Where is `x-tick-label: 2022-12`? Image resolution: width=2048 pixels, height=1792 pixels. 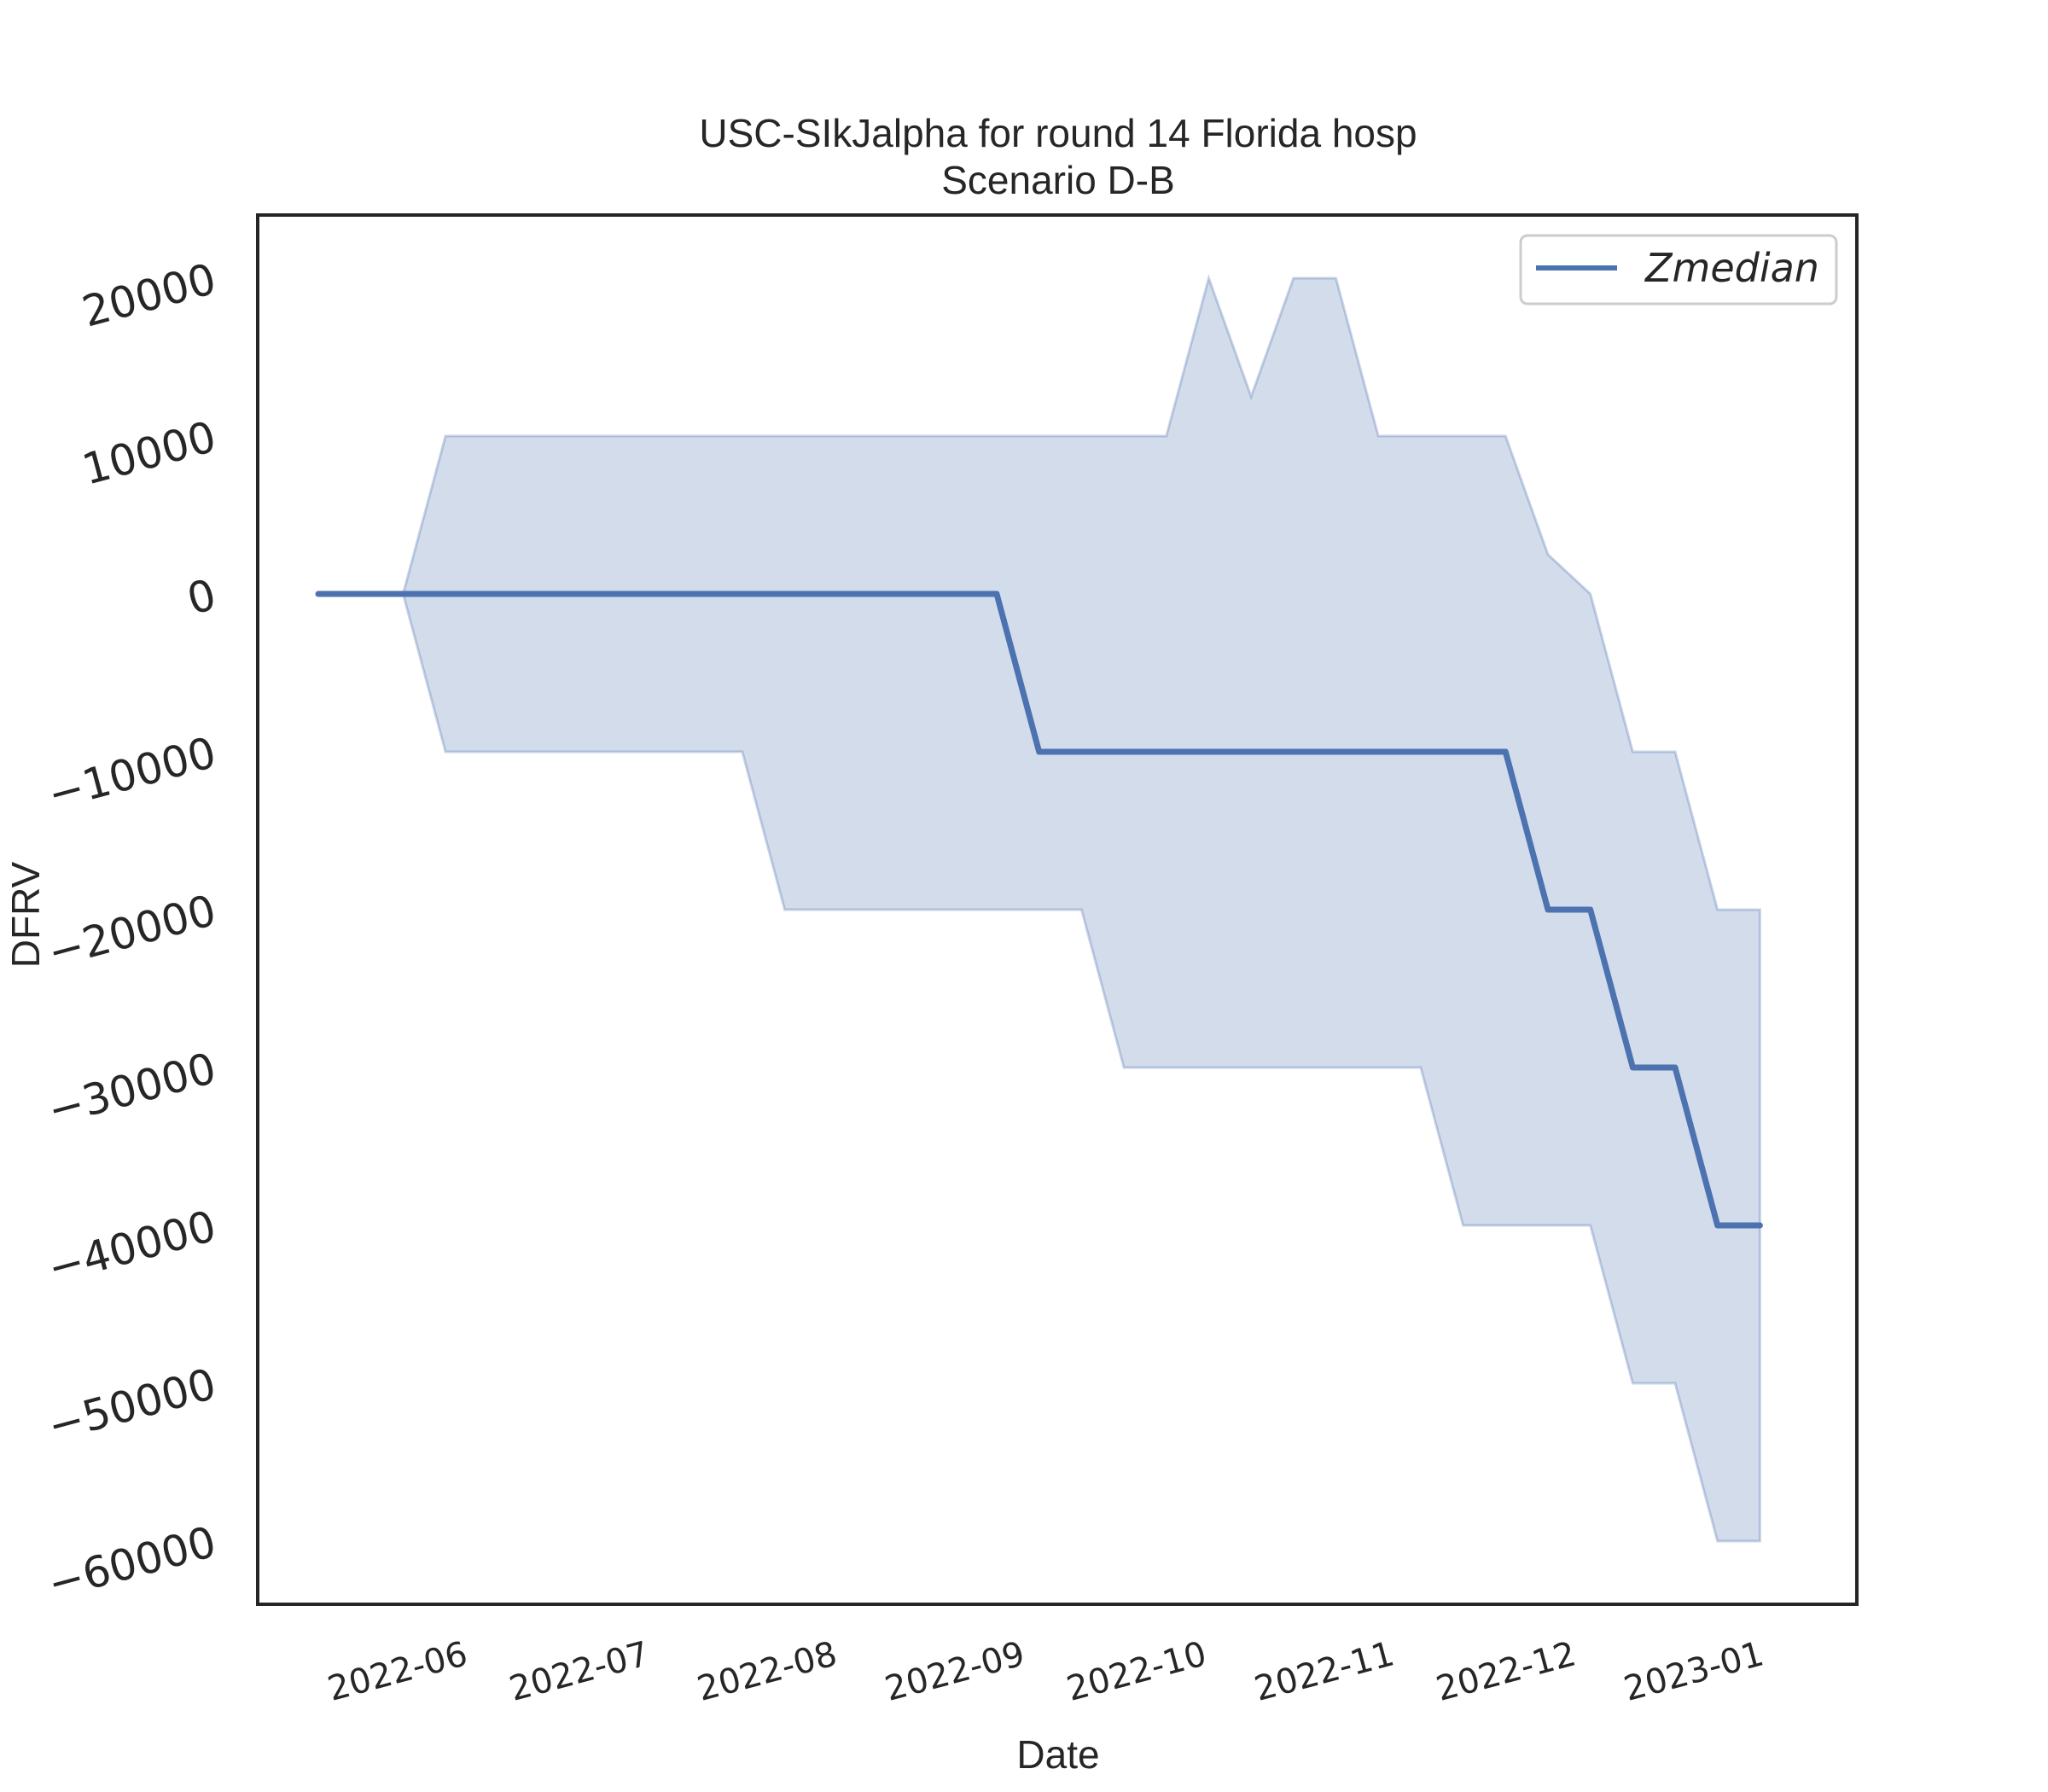 x-tick-label: 2022-12 is located at coordinates (1506, 1671).